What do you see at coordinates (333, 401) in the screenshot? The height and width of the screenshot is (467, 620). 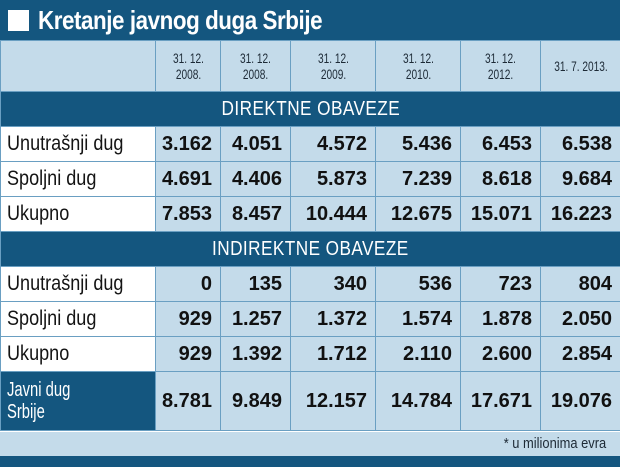 I see `total-value-cell: 12.157` at bounding box center [333, 401].